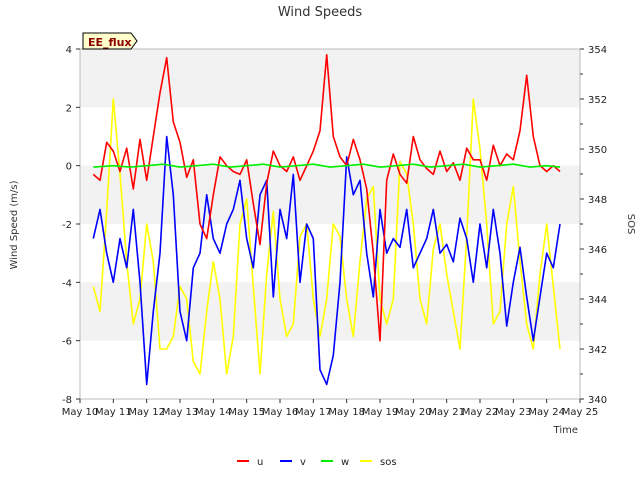  I want to click on x-tick-label: May 10, so click(80, 412).